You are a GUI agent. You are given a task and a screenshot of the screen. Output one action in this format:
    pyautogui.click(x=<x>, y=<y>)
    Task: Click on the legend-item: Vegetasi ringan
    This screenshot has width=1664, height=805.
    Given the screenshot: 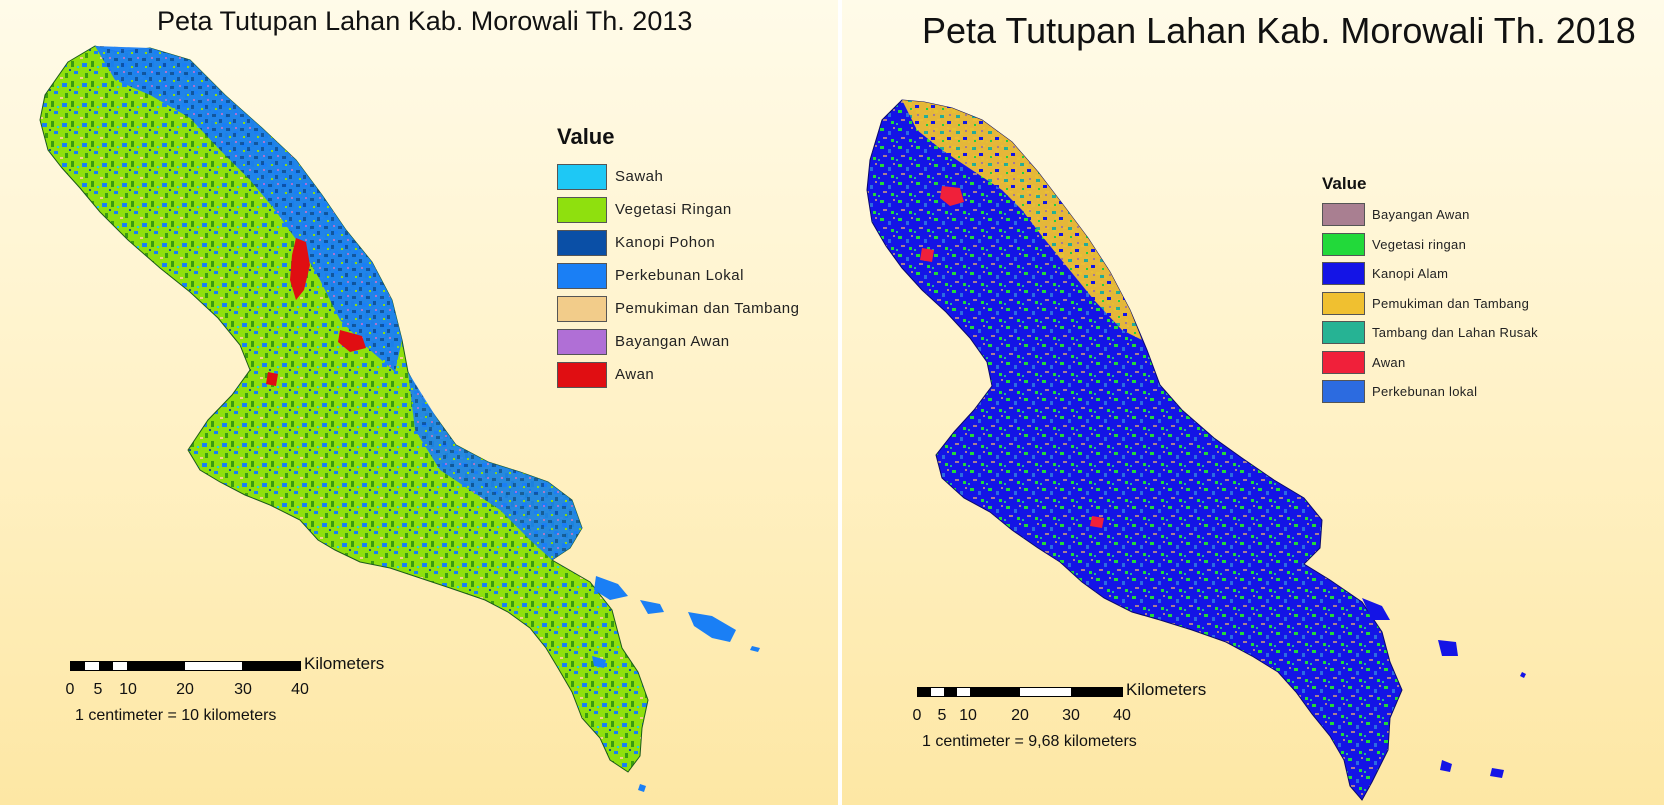 What is the action you would take?
    pyautogui.click(x=1430, y=245)
    